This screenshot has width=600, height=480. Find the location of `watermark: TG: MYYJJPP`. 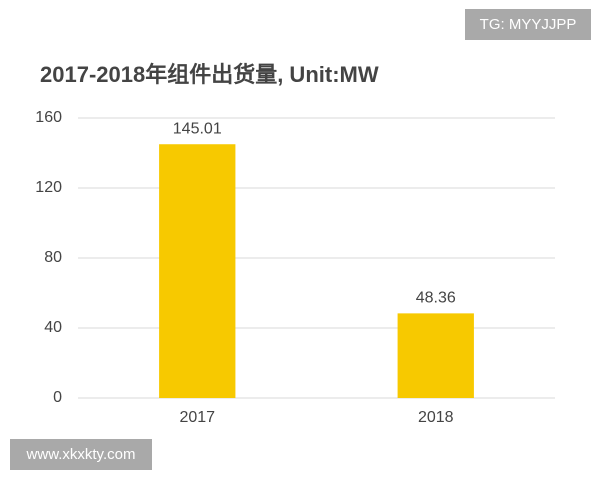

watermark: TG: MYYJJPP is located at coordinates (528, 24).